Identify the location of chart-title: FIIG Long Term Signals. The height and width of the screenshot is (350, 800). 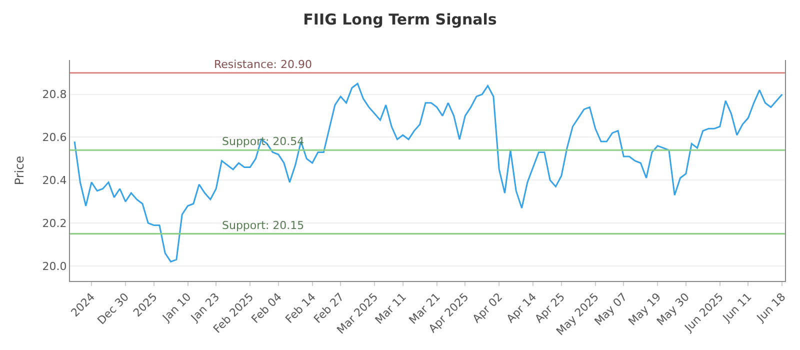
(400, 19).